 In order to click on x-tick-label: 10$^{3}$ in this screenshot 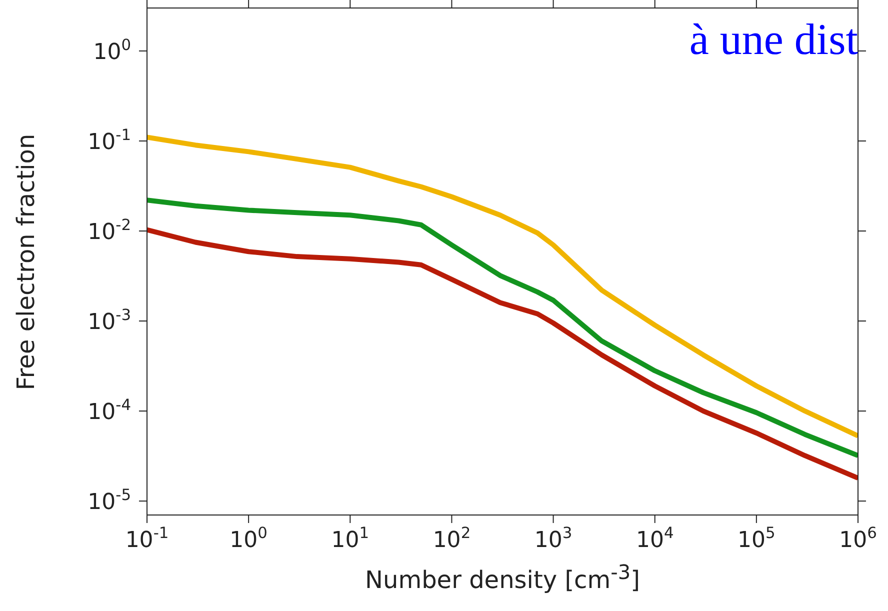, I will do `click(553, 538)`.